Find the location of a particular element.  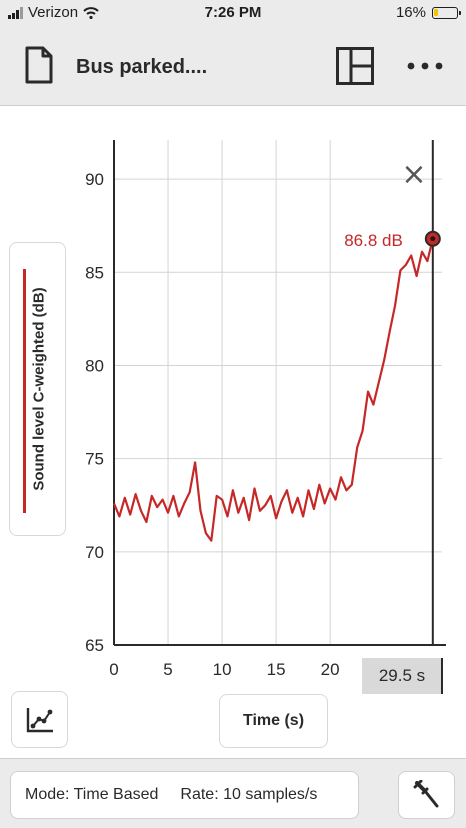

battery-fill is located at coordinates (436, 12).